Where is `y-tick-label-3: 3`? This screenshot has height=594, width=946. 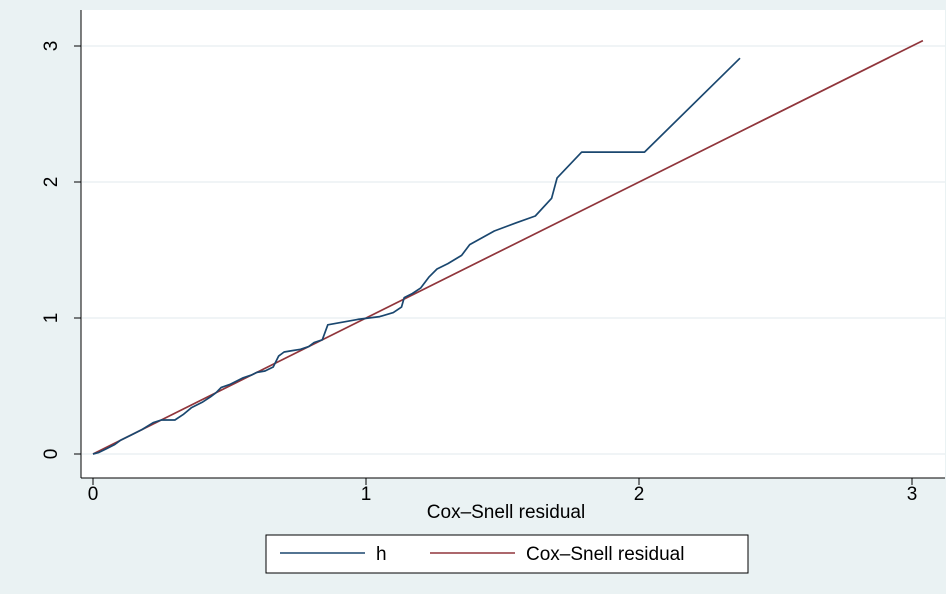 y-tick-label-3: 3 is located at coordinates (51, 46).